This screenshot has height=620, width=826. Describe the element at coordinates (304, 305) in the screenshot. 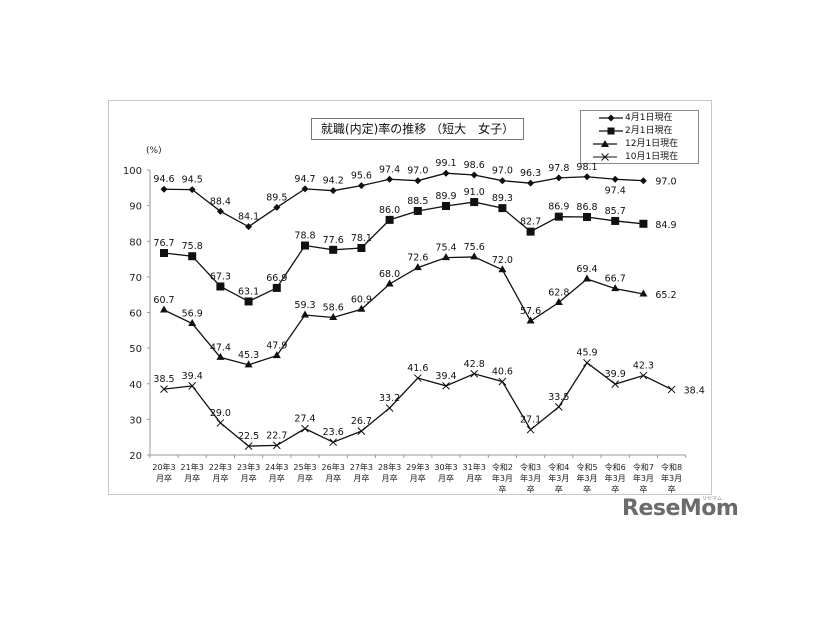

I see `data-label: 59.3` at that location.